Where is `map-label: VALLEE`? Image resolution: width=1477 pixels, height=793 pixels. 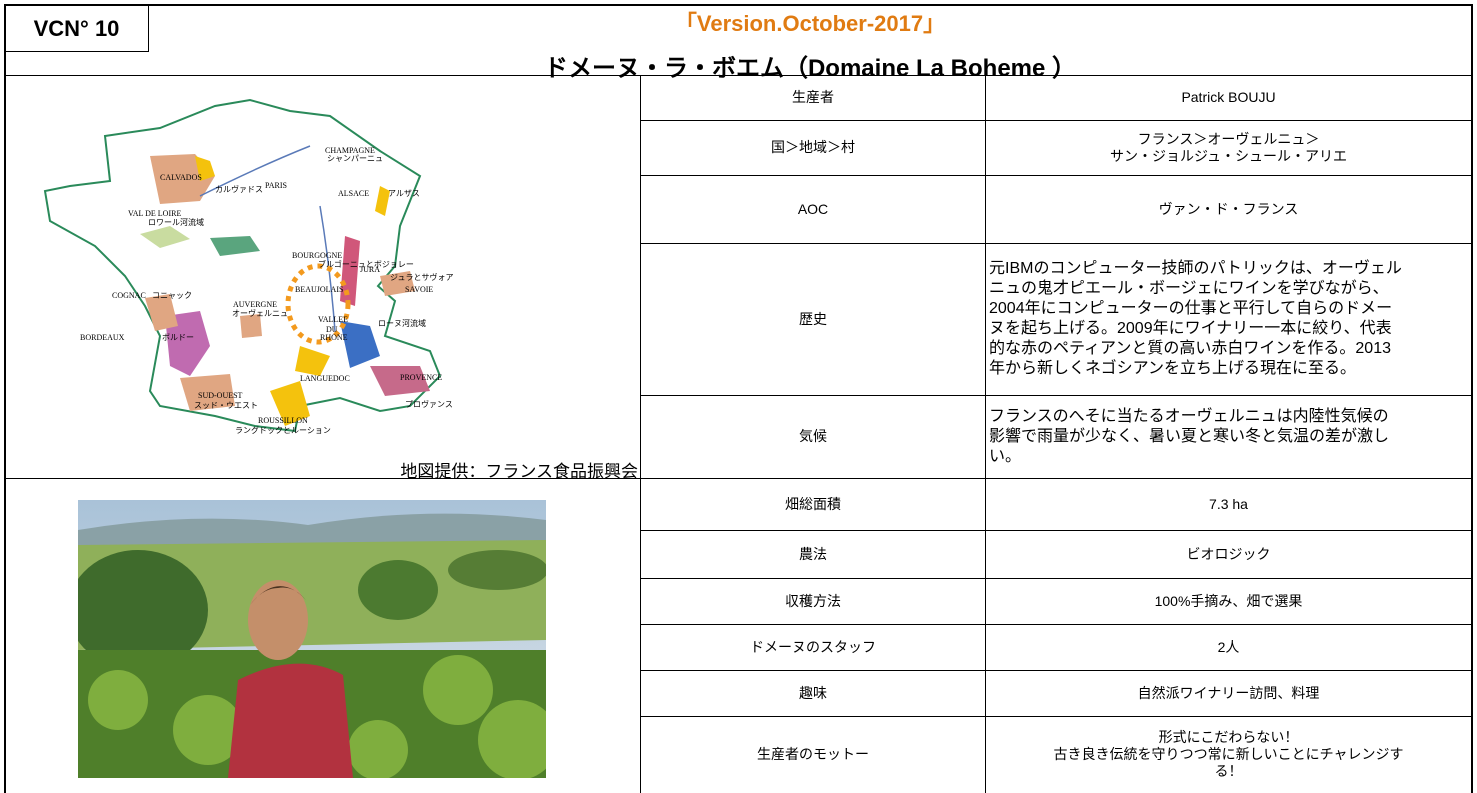
map-label: VALLEE is located at coordinates (333, 319).